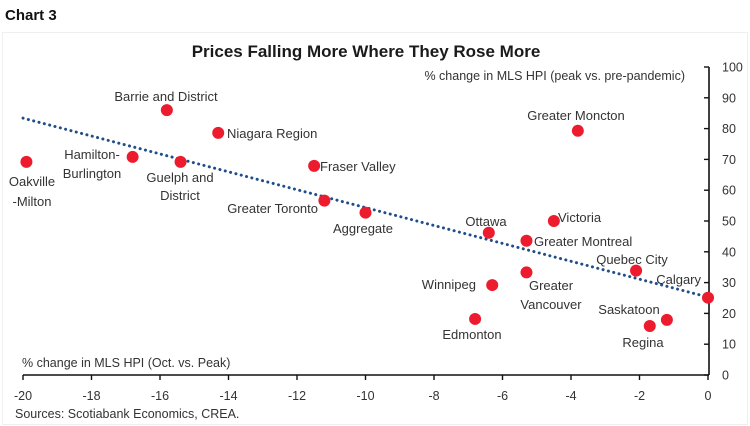 Image resolution: width=750 pixels, height=426 pixels. I want to click on y-tick-label: 0, so click(725, 376).